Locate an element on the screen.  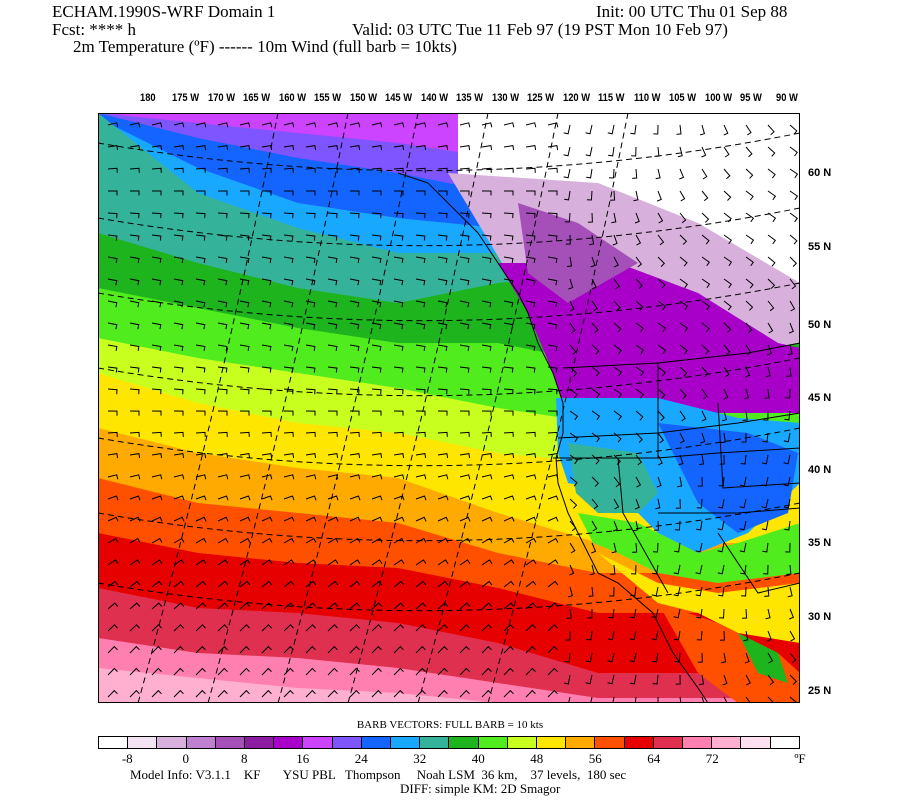
parallel-line is located at coordinates (449, 227).